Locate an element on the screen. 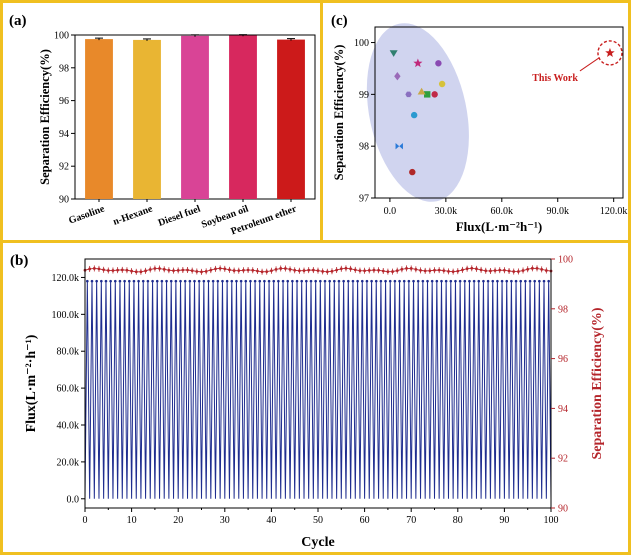 Image resolution: width=631 pixels, height=555 pixels. x-tick-label: 20 is located at coordinates (178, 520).